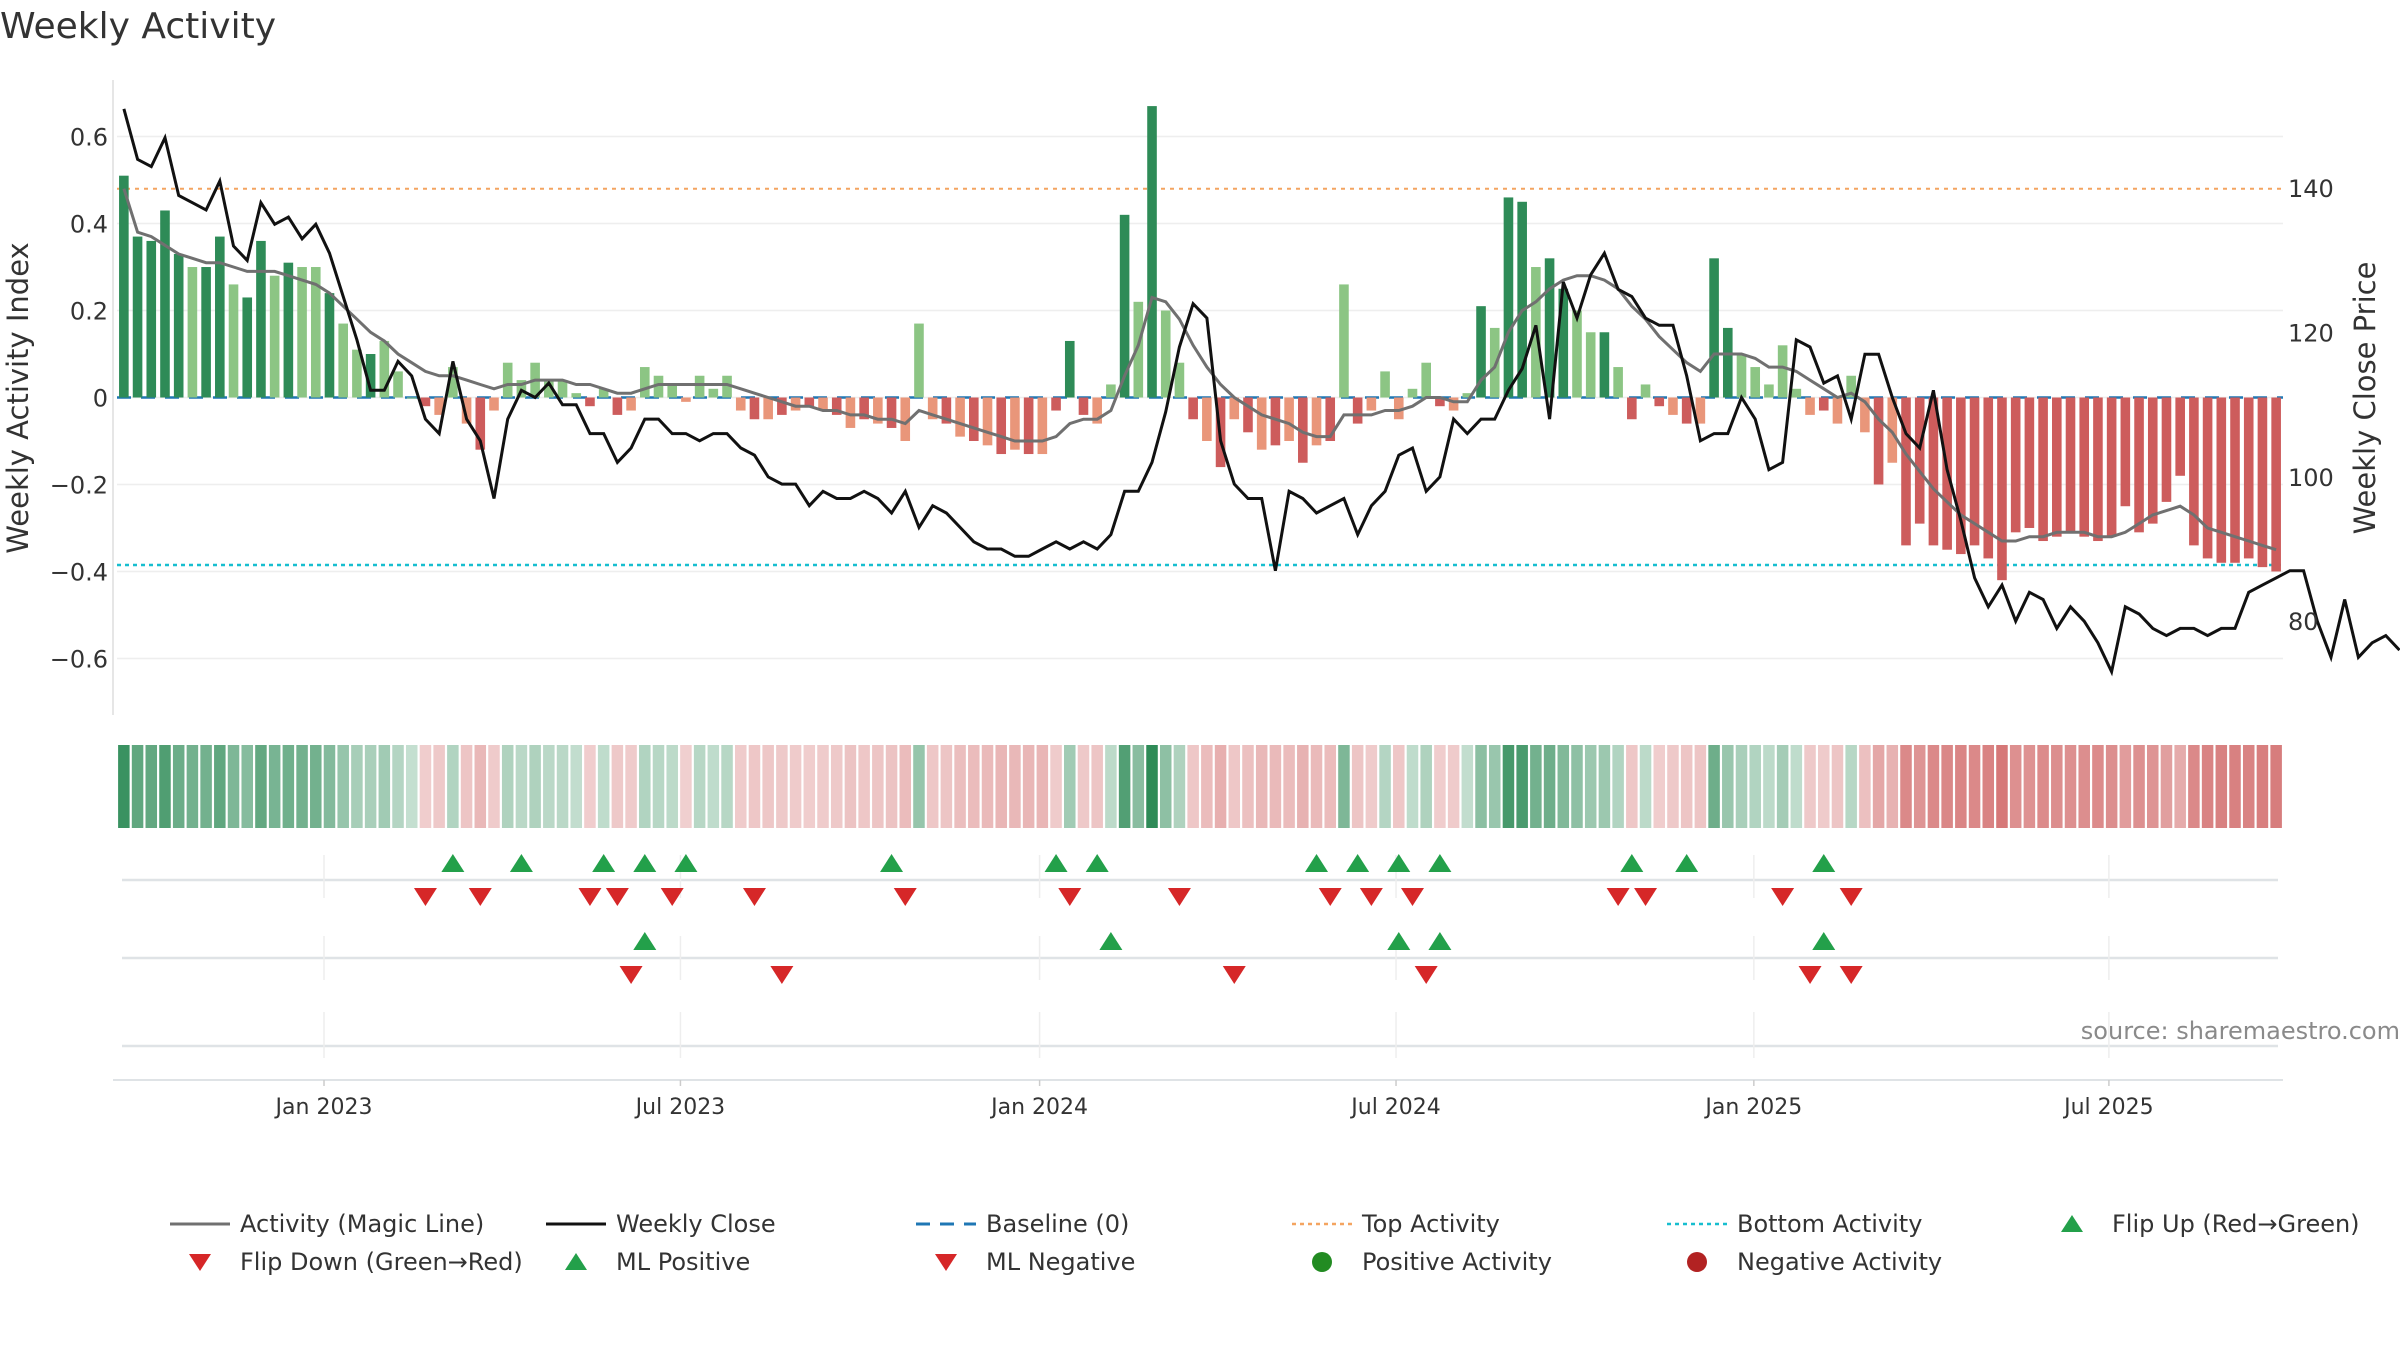  What do you see at coordinates (89, 225) in the screenshot?
I see `y-tick-label: 0.4` at bounding box center [89, 225].